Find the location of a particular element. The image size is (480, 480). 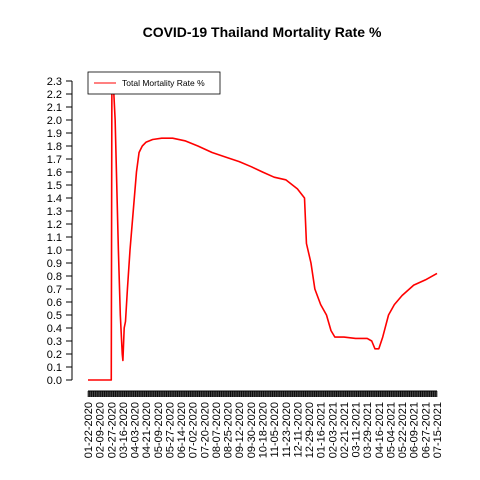

y-tick-label: 0.0 is located at coordinates (54, 381).